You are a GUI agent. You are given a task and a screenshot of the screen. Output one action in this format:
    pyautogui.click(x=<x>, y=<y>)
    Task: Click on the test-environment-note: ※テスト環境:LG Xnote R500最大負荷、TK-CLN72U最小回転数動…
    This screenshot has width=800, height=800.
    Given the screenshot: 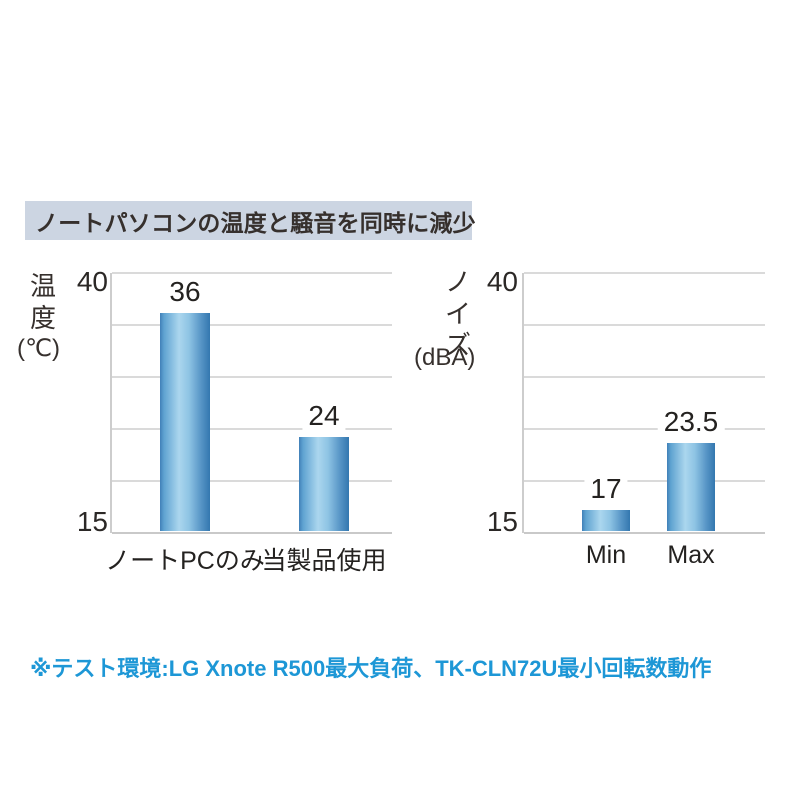 What is the action you would take?
    pyautogui.click(x=371, y=668)
    